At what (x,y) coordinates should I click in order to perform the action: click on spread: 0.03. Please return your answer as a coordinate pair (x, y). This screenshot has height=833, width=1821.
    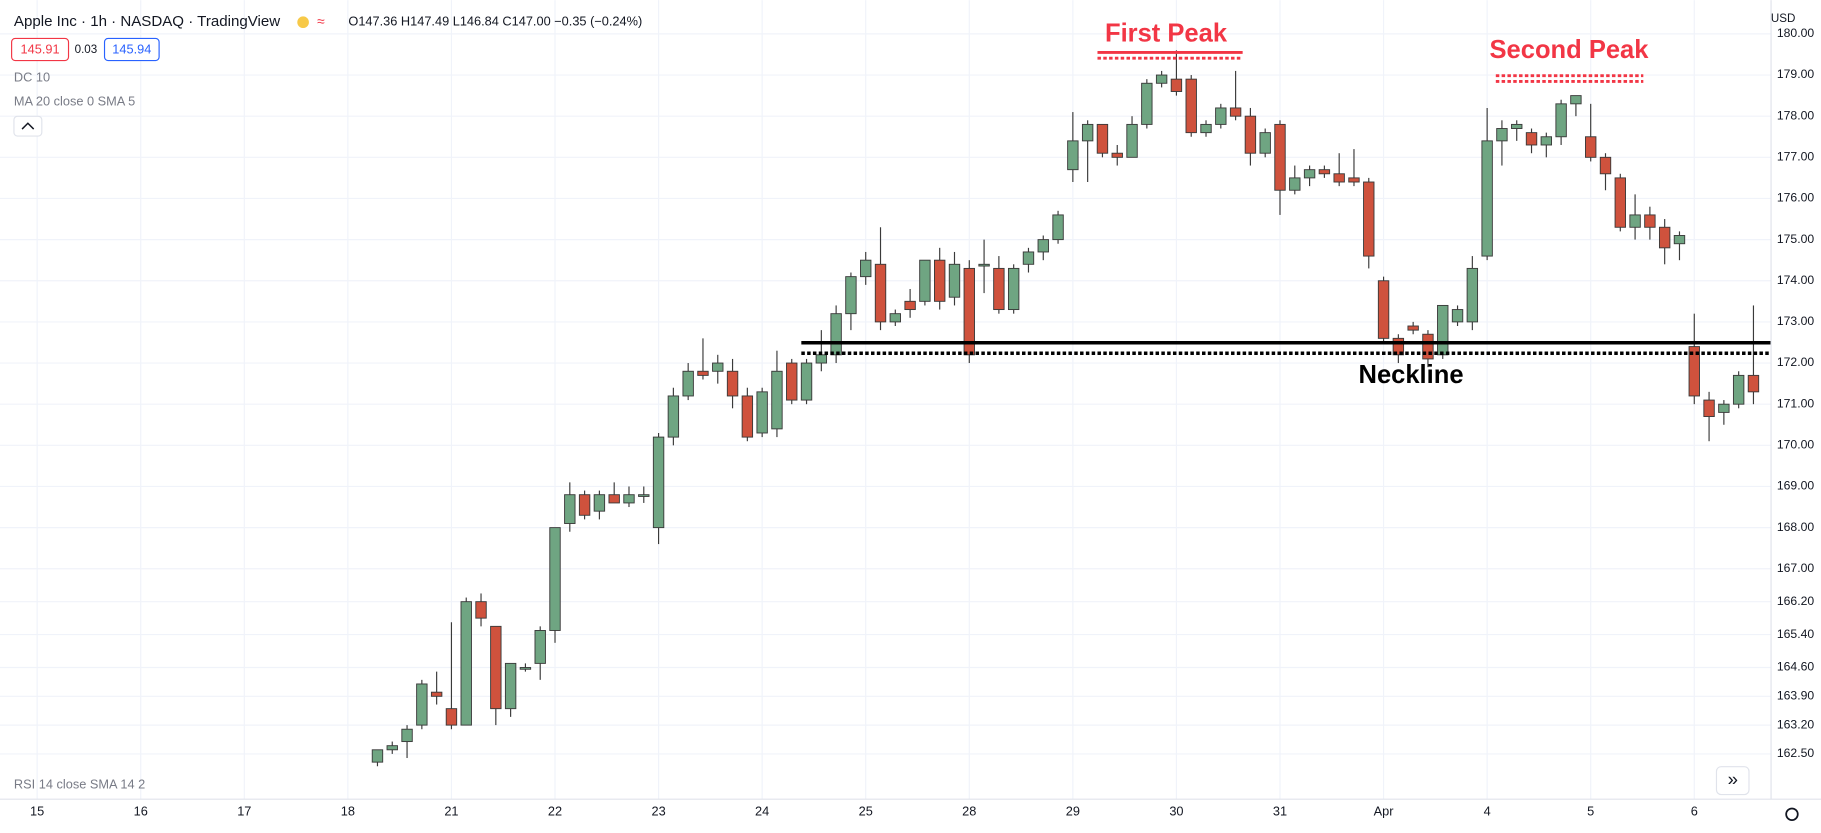
    Looking at the image, I should click on (86, 49).